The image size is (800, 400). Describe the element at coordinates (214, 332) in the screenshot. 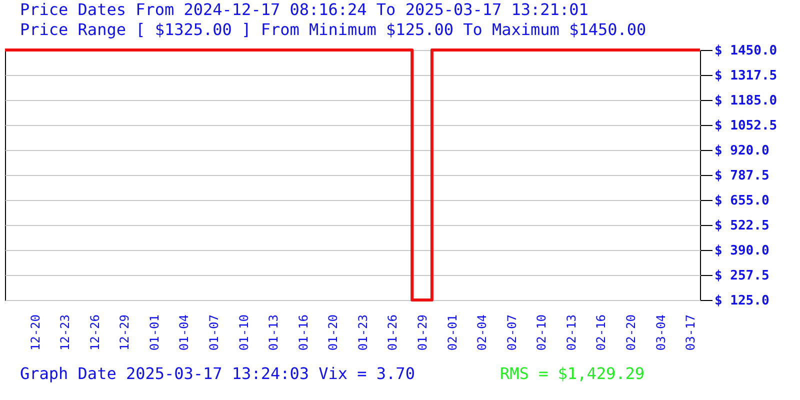

I see `x-tick-label: 01-07` at that location.